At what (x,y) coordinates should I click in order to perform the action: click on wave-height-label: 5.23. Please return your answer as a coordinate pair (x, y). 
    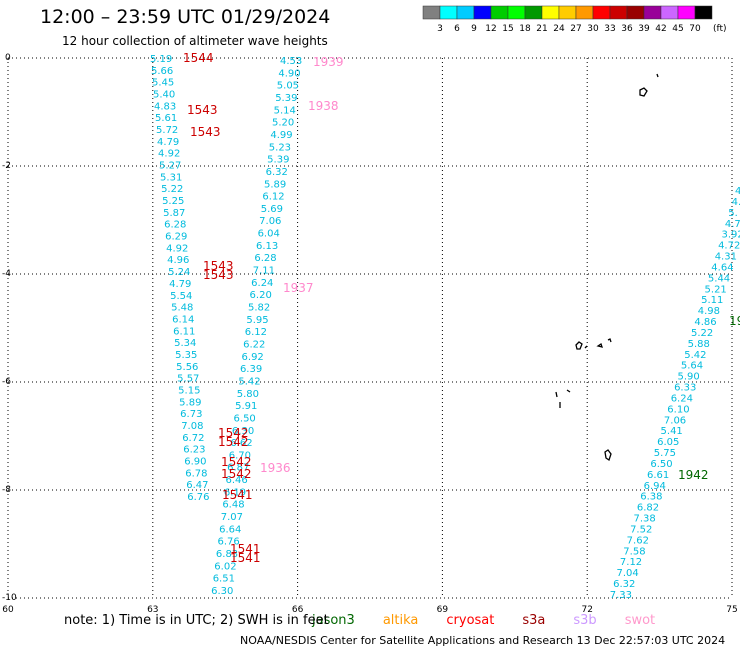
    Looking at the image, I should click on (280, 147).